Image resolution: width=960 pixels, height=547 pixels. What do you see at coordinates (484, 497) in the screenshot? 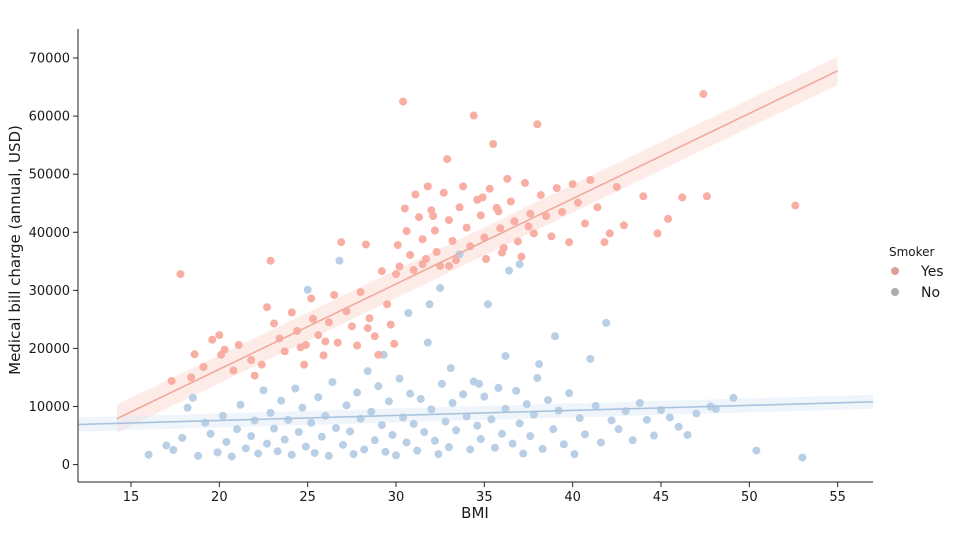
I see `x-tick-label: 35` at bounding box center [484, 497].